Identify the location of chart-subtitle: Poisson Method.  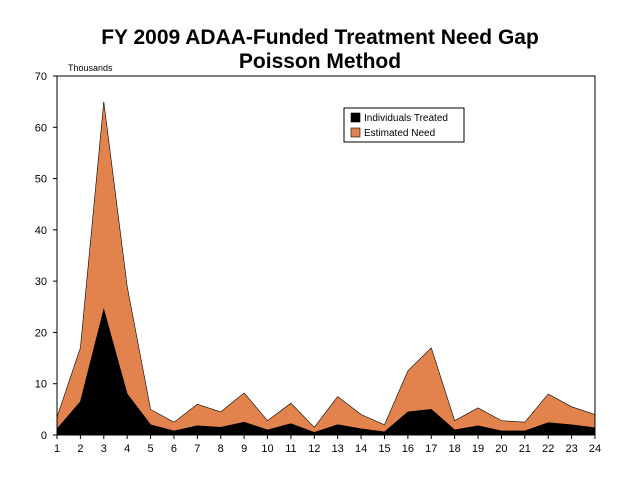
(320, 61).